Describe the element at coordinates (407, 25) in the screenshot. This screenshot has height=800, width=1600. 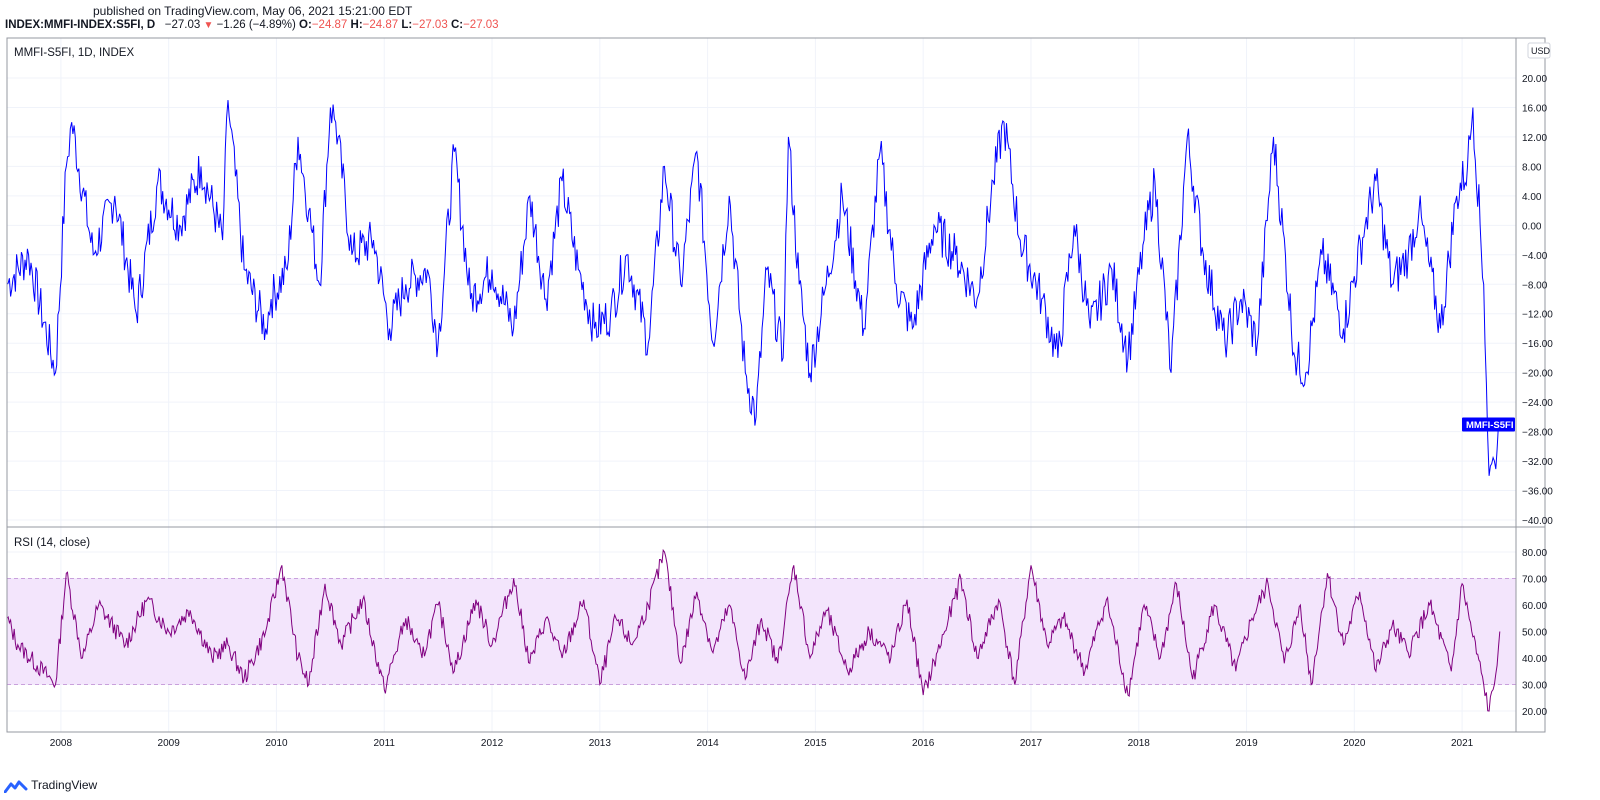
I see `low-label: L:` at that location.